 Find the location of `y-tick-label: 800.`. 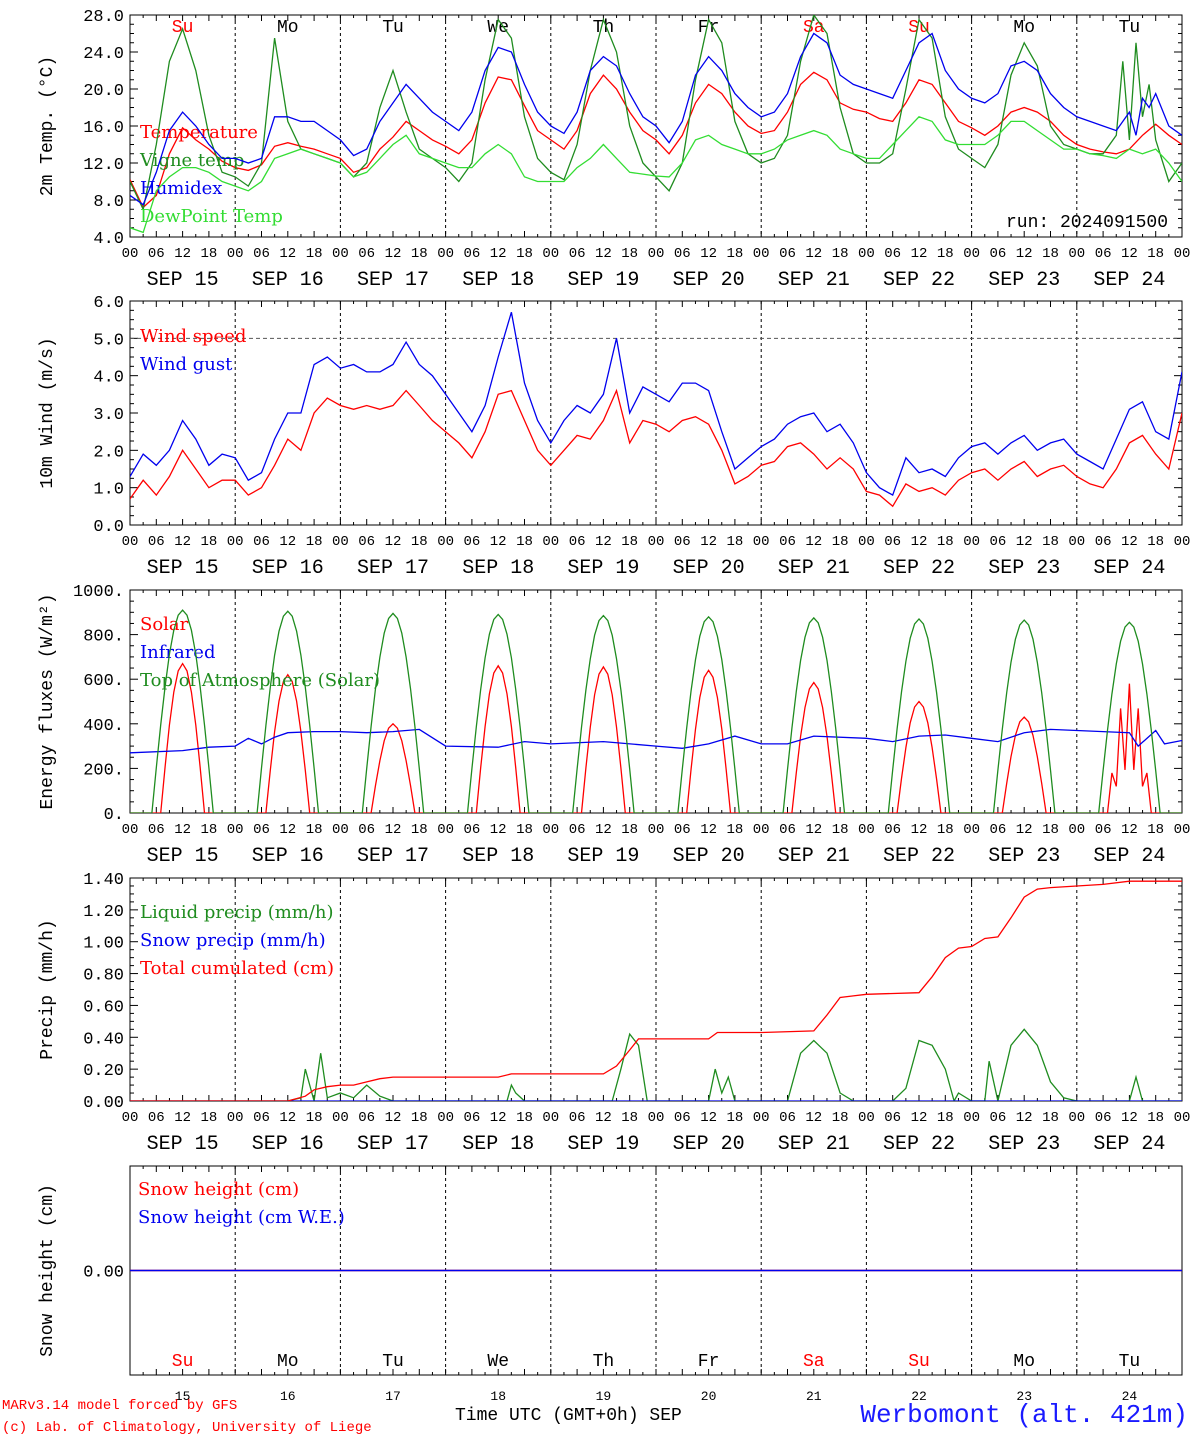

y-tick-label: 800. is located at coordinates (103, 637).